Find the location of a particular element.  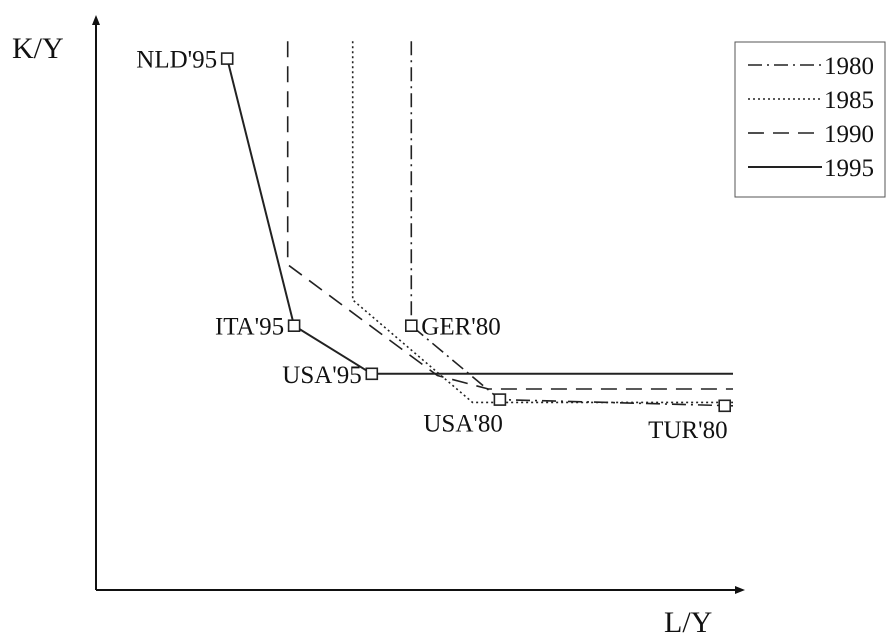

point-label-nld-95: NLD'95 is located at coordinates (176, 60).